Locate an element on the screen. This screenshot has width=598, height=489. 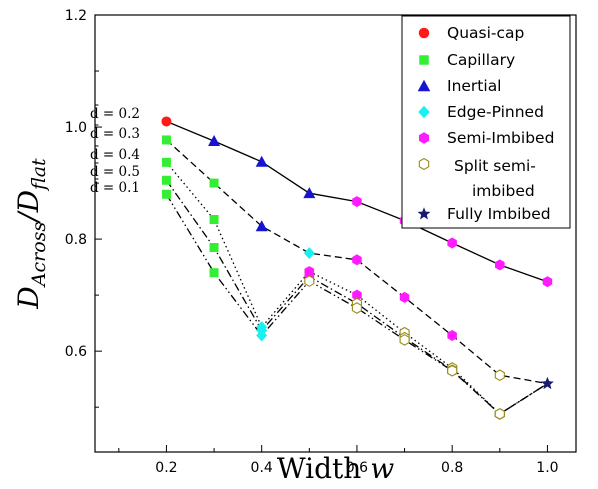
y-tick-label: 1.2 is located at coordinates (76, 16).